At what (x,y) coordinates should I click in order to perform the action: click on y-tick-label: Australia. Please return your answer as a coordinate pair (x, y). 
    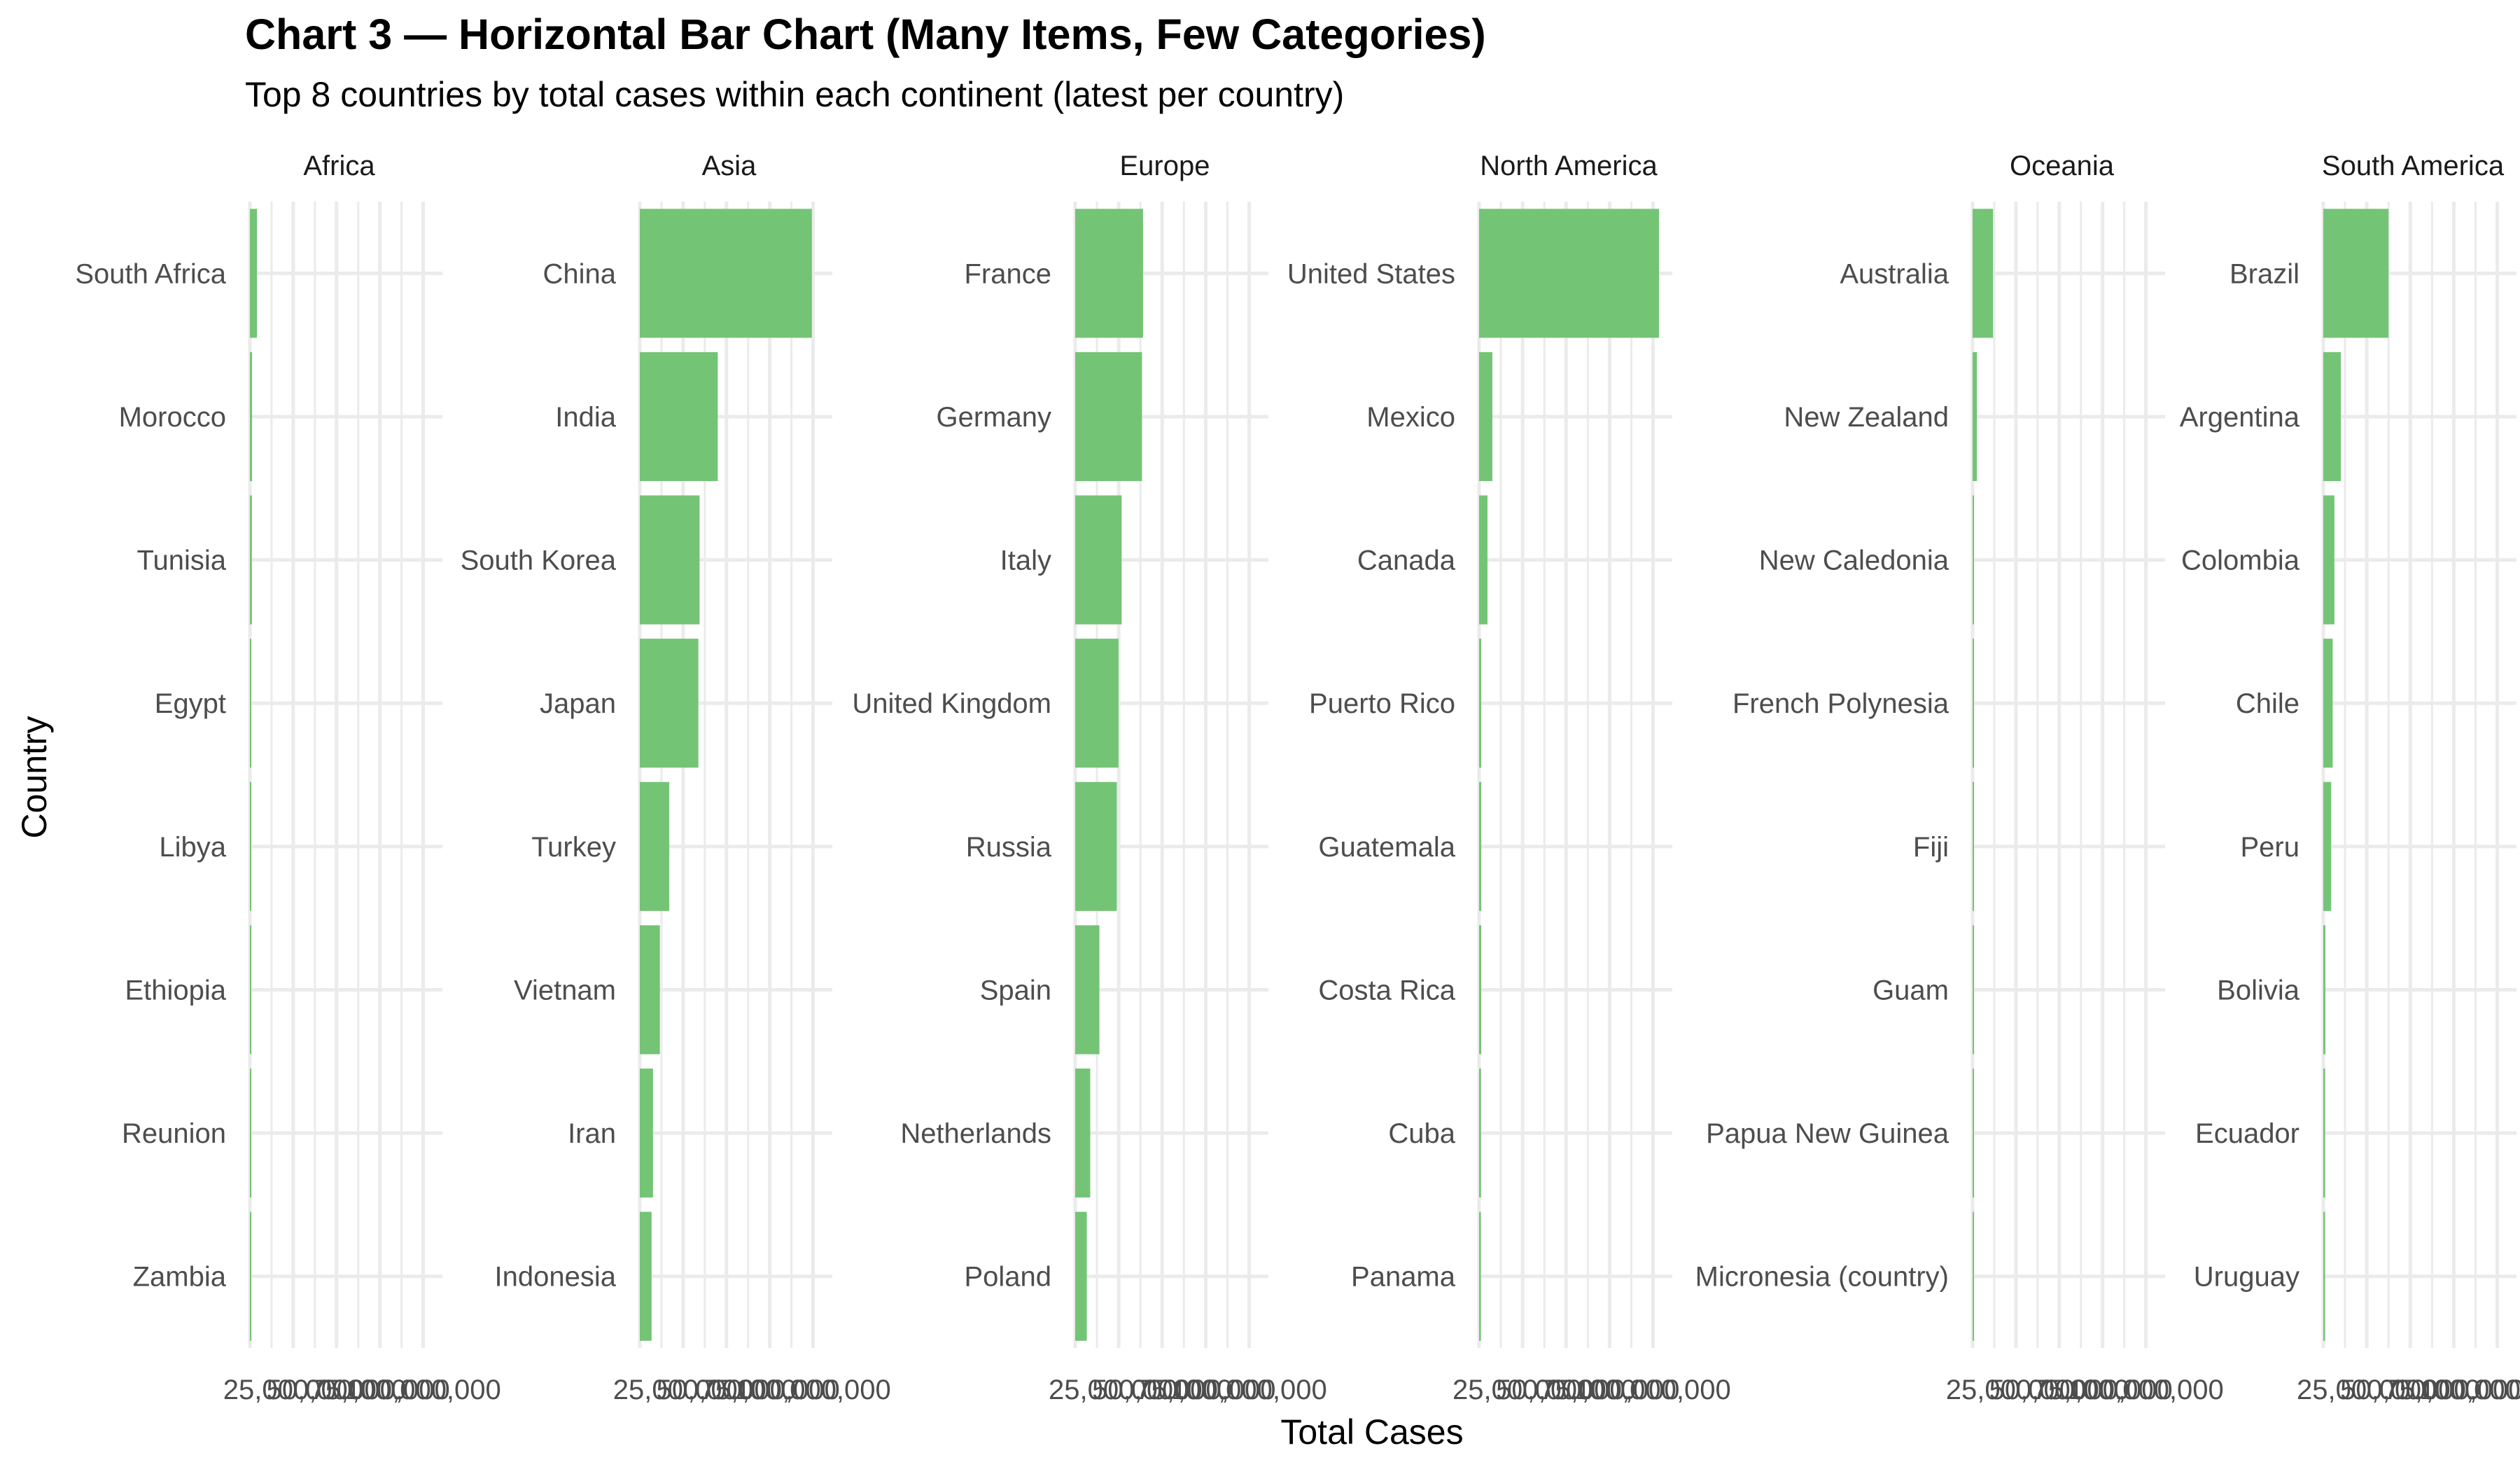
    Looking at the image, I should click on (1894, 274).